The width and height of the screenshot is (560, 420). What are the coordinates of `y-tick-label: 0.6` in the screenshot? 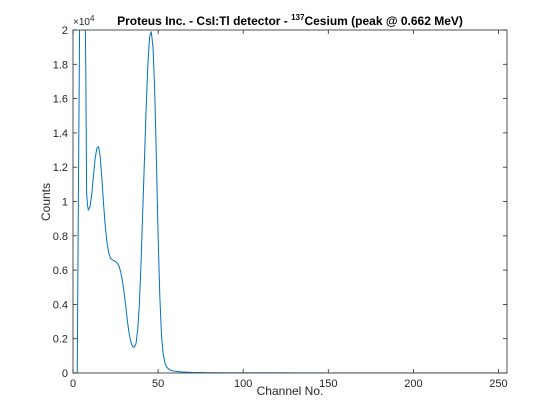 It's located at (60, 271).